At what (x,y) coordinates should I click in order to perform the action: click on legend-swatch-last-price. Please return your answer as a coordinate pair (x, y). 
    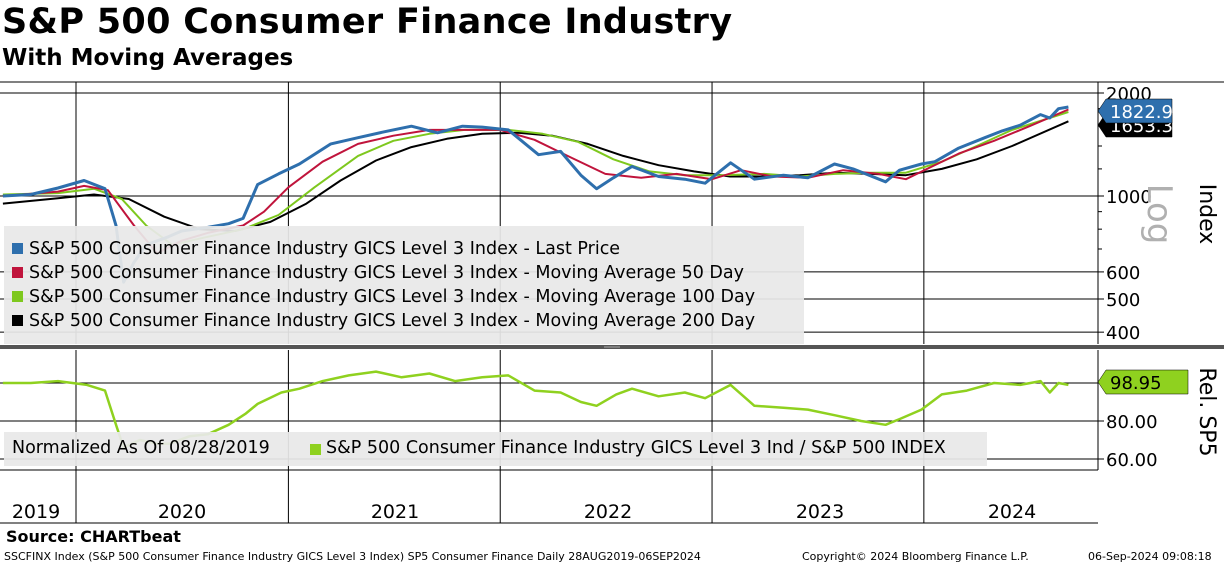
    Looking at the image, I should click on (17, 248).